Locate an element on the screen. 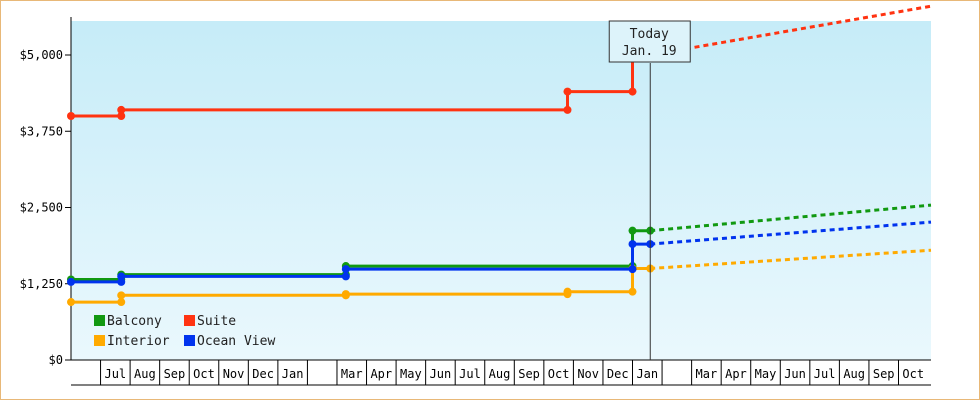  y-tick-label: $0 is located at coordinates (56, 360).